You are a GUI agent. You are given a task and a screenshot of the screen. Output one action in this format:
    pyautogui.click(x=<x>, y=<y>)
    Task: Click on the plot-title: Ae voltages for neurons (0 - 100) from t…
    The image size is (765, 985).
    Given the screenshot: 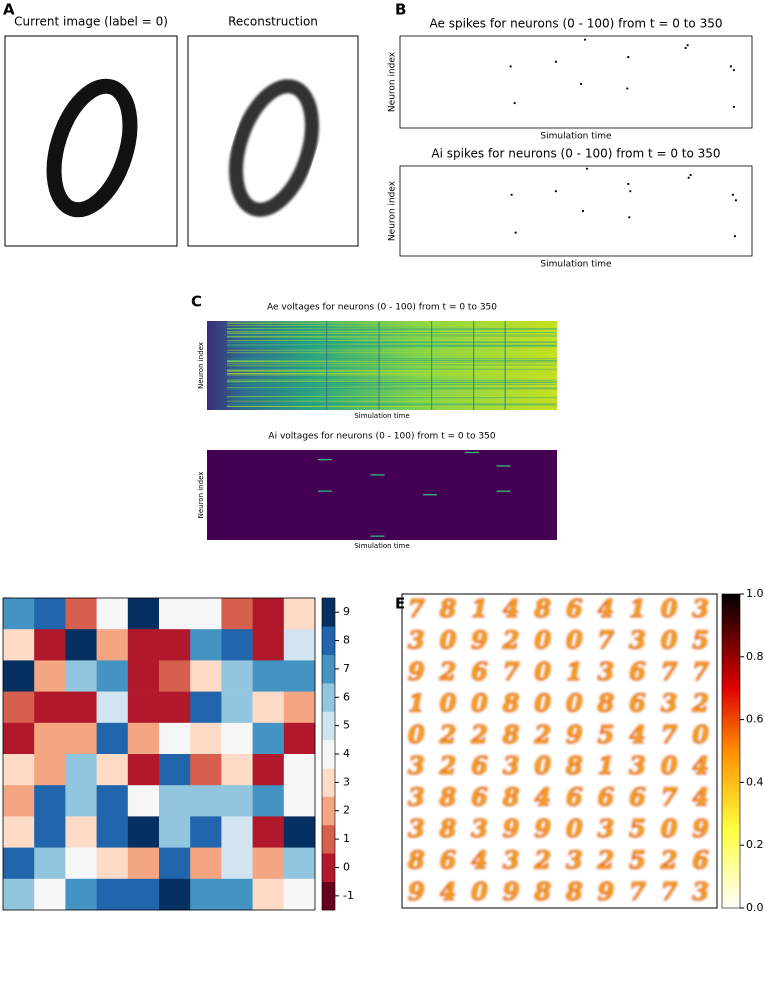 What is the action you would take?
    pyautogui.click(x=382, y=308)
    